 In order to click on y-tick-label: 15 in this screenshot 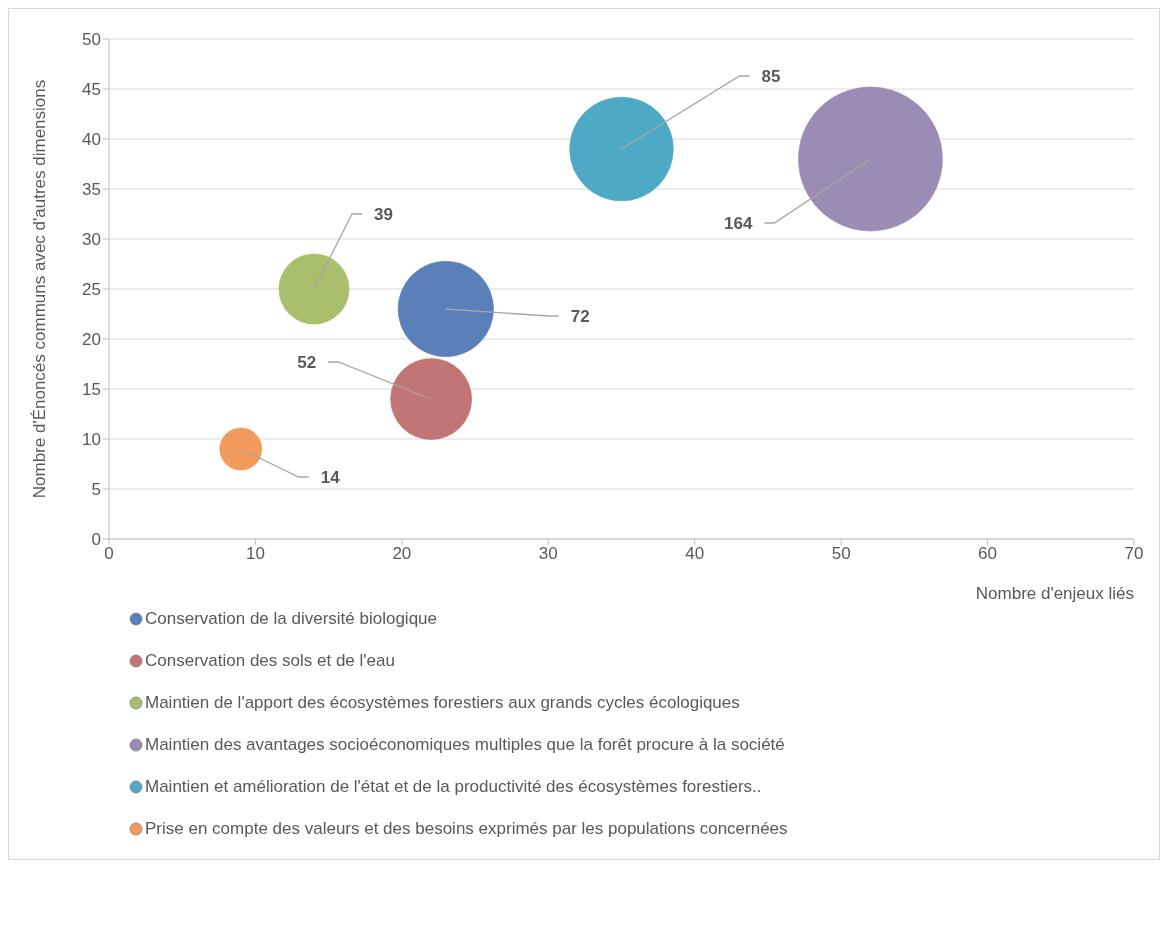, I will do `click(91, 390)`.